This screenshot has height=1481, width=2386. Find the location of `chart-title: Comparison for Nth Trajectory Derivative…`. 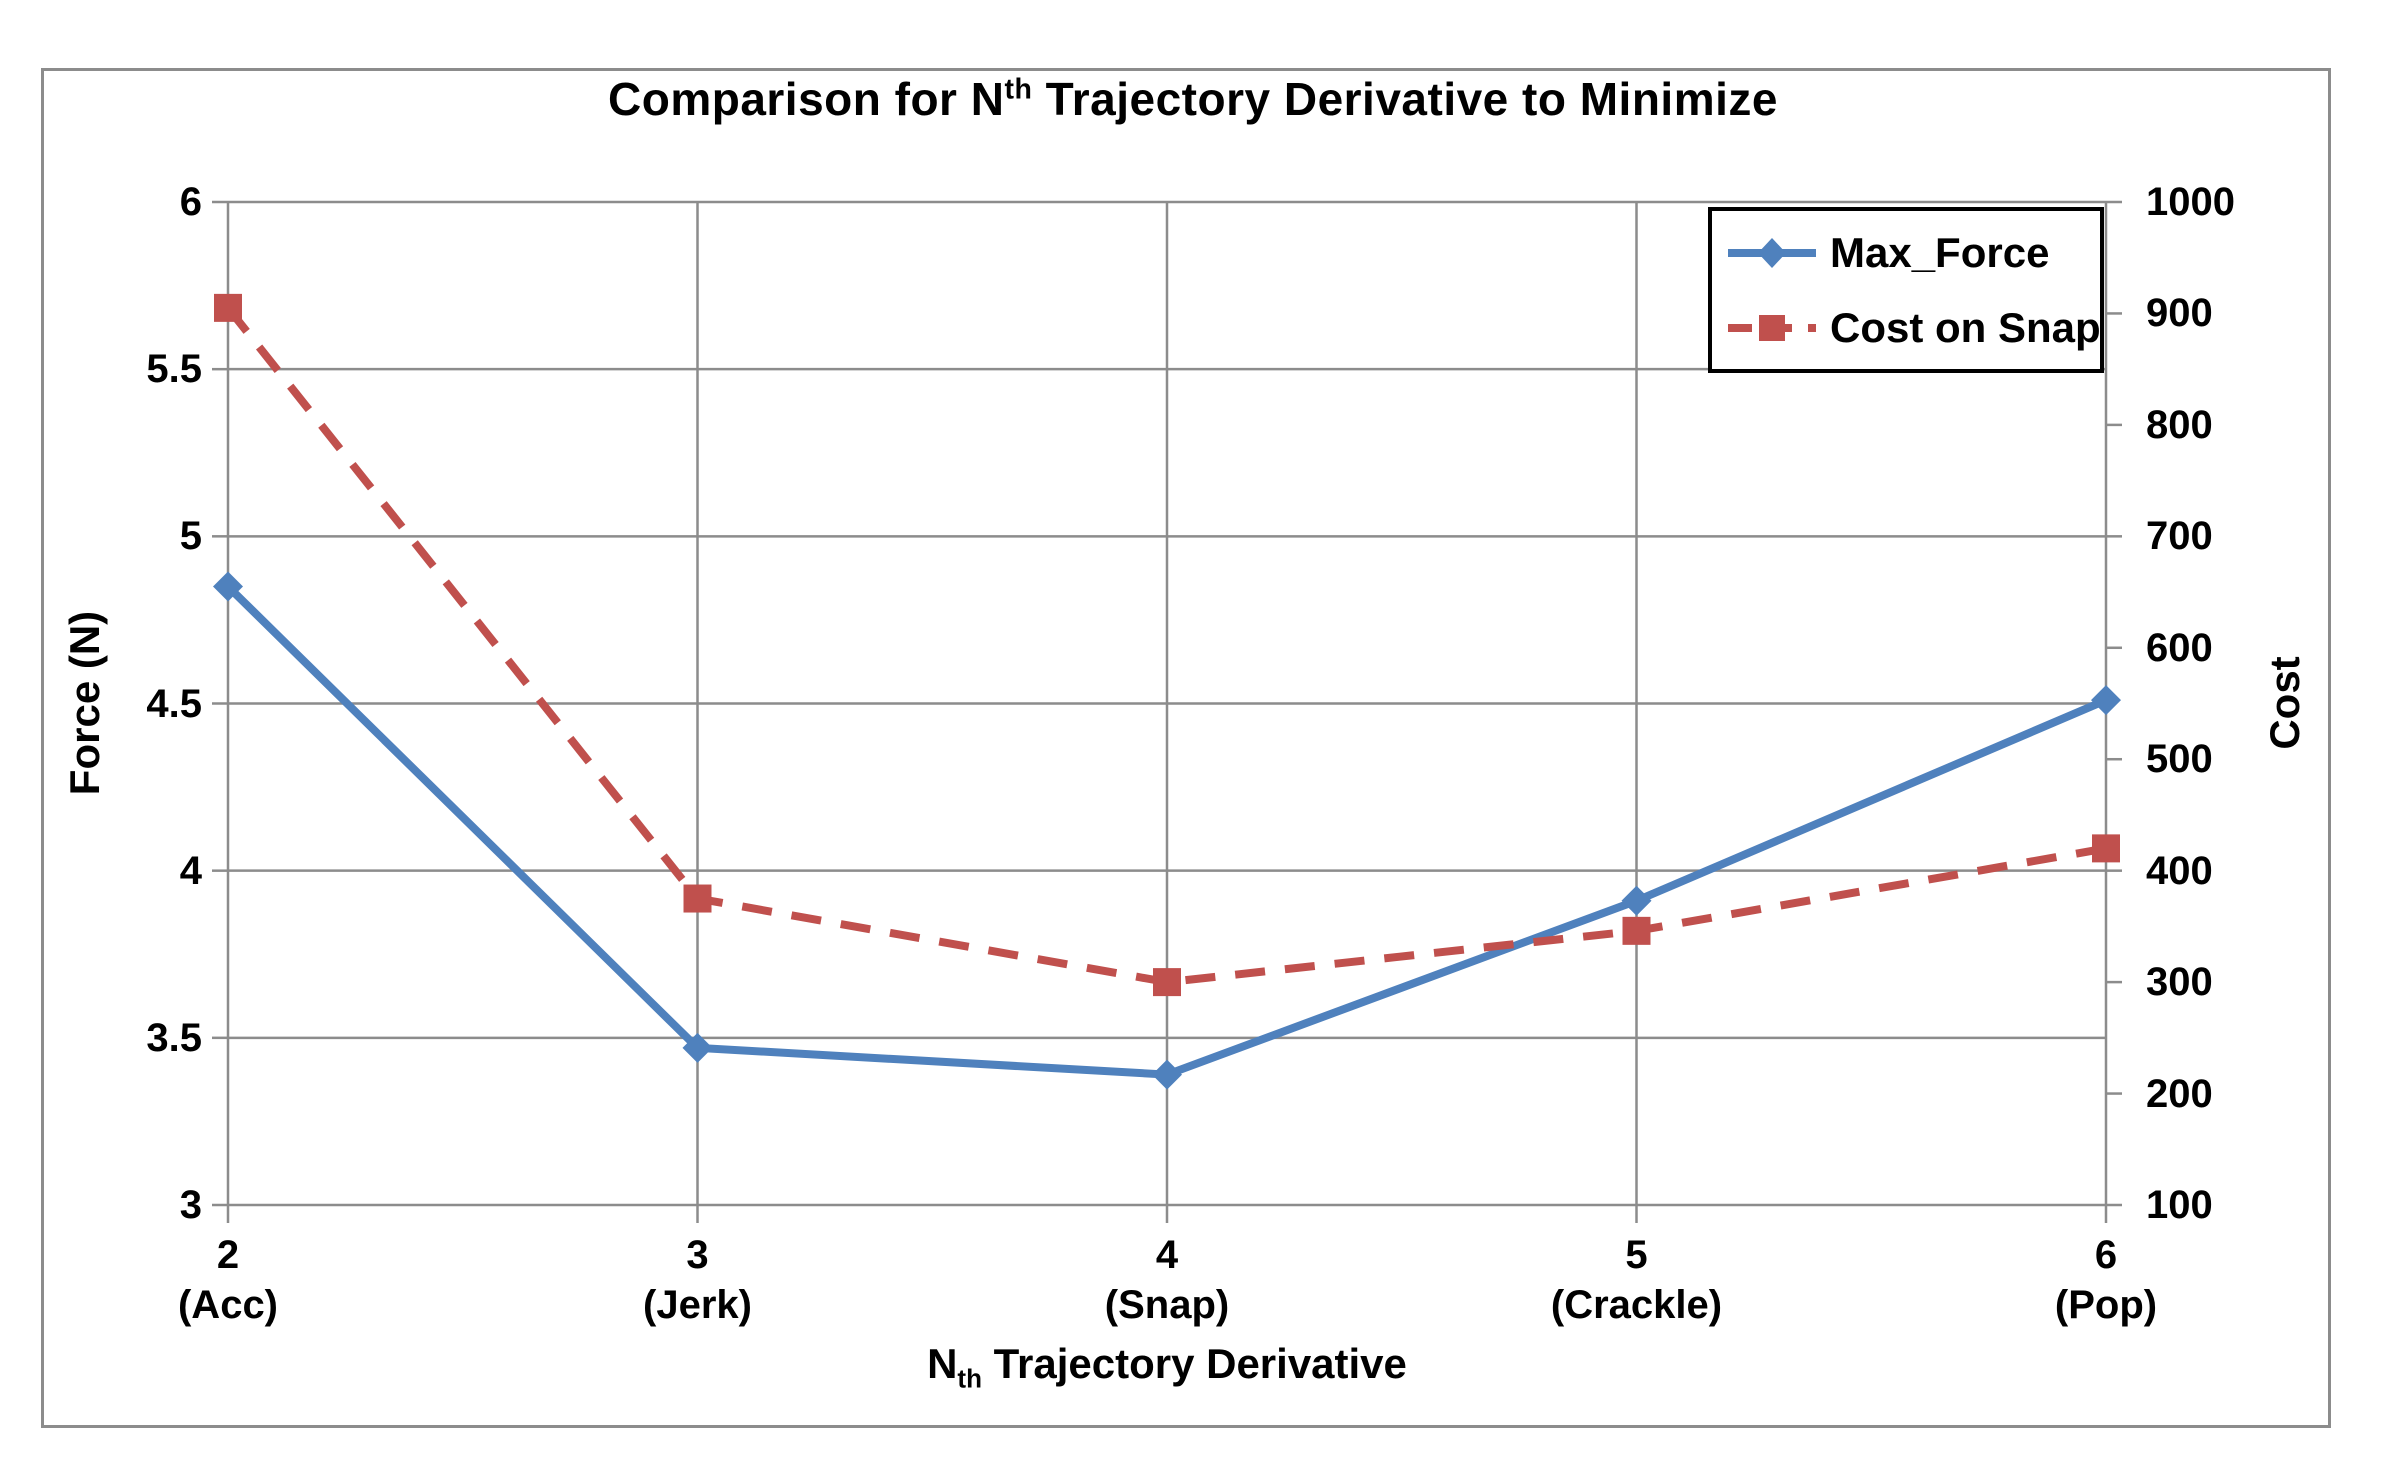

chart-title: Comparison for Nth Trajectory Derivative… is located at coordinates (1193, 99).